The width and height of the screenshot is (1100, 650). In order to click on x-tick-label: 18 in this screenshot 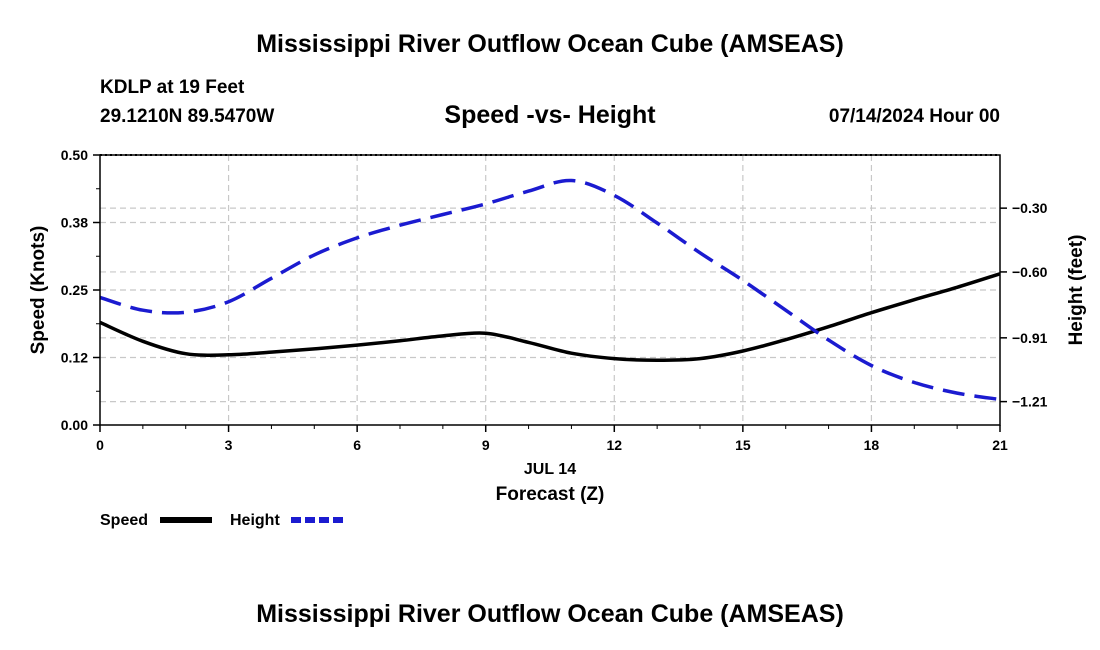, I will do `click(872, 445)`.